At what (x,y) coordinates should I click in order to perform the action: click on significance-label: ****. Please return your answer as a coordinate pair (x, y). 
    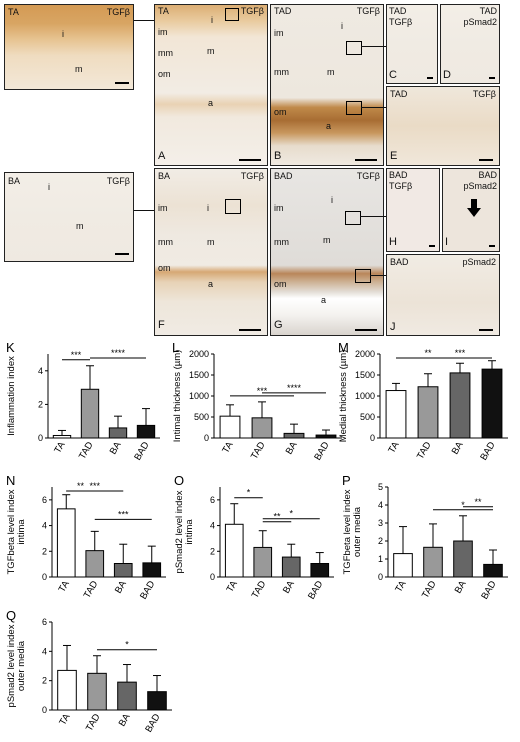
    Looking at the image, I should click on (118, 353).